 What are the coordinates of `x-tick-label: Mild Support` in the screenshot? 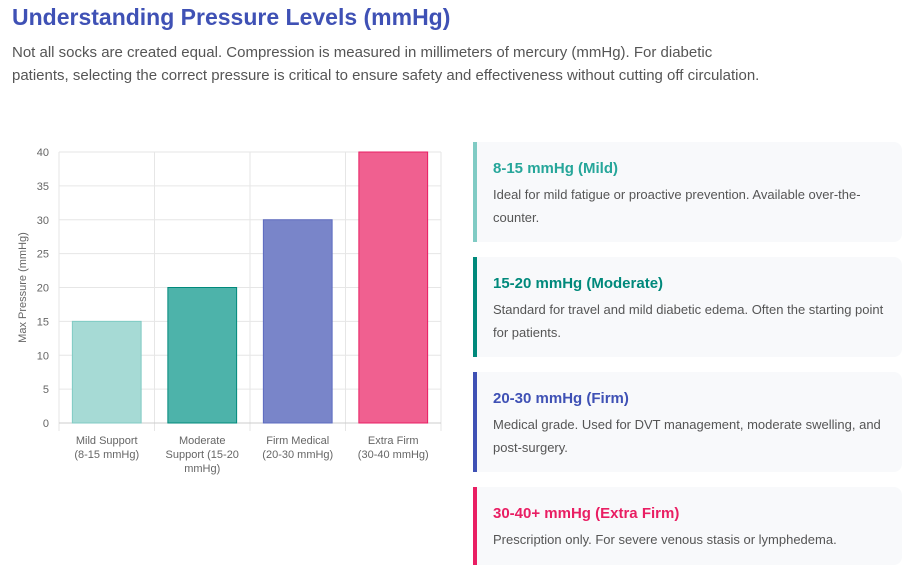 It's located at (107, 441).